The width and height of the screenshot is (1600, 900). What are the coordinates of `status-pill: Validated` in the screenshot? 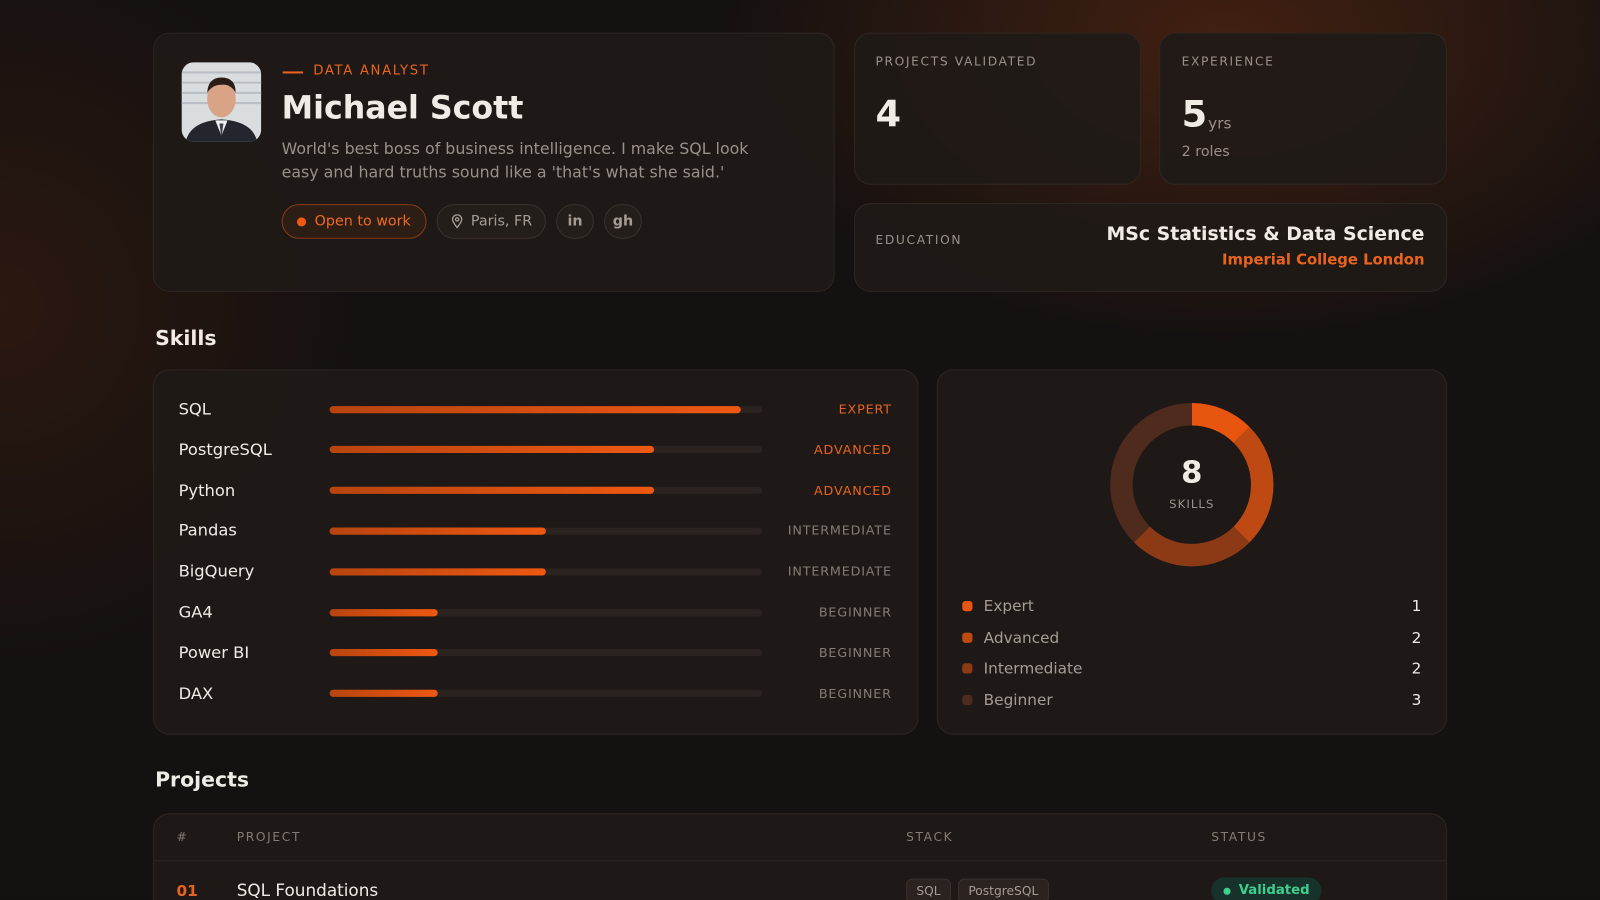 It's located at (1266, 888).